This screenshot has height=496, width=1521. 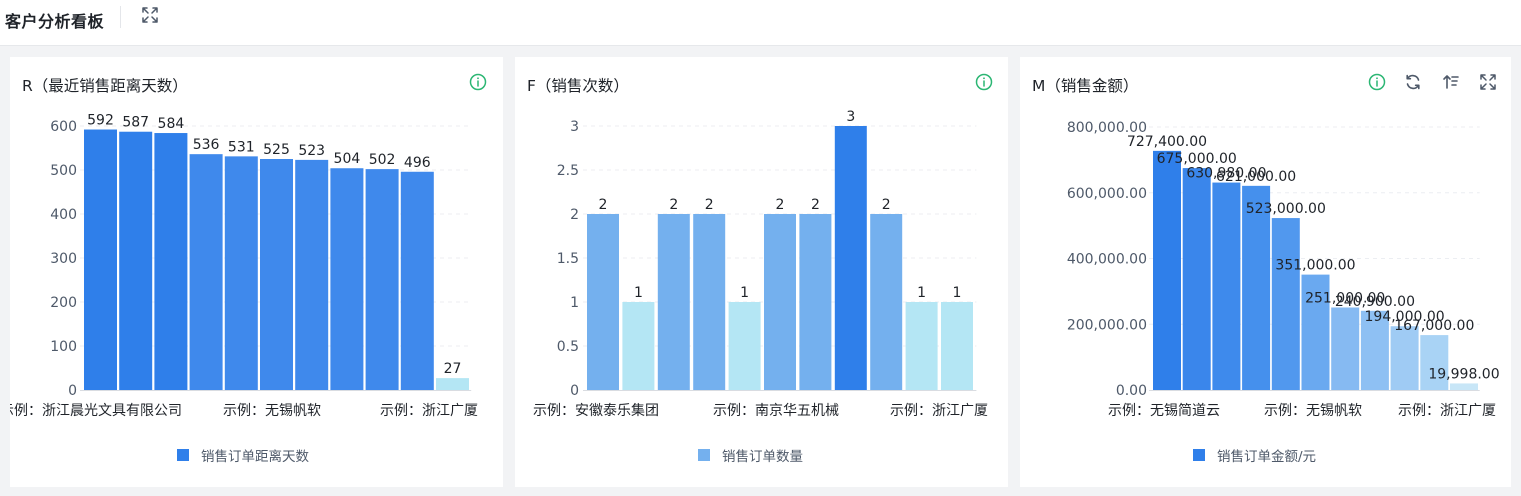 I want to click on bar-value-label: 19,998.00, so click(x=1463, y=374).